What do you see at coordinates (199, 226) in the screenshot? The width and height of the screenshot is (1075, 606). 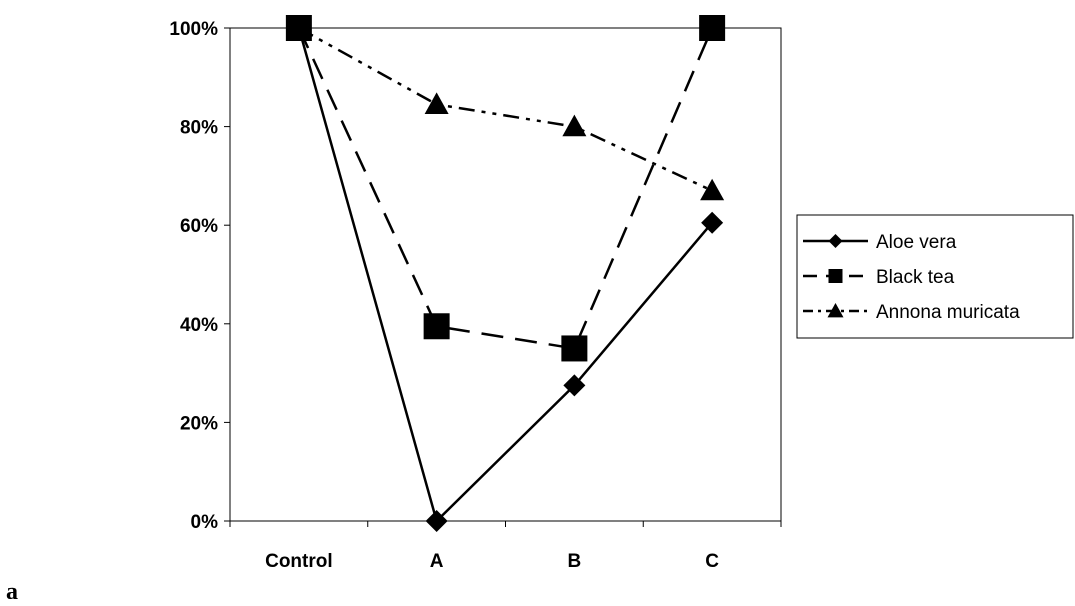 I see `y-tick-label: 60%` at bounding box center [199, 226].